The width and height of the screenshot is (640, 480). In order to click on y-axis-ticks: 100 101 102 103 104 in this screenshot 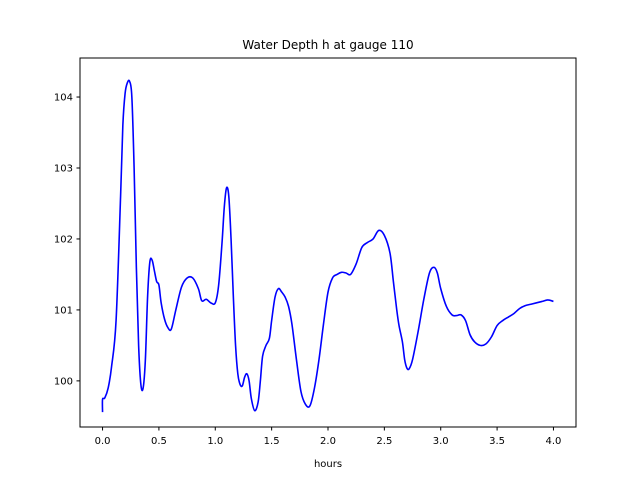, I will do `click(67, 240)`.